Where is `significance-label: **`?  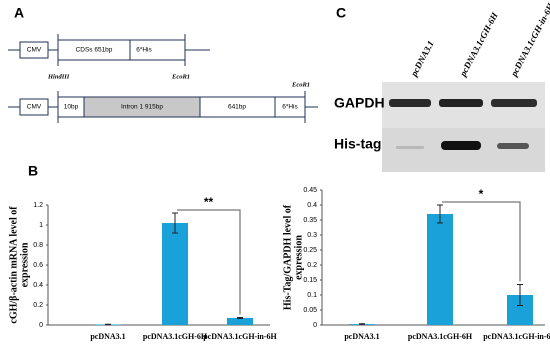 significance-label: ** is located at coordinates (209, 202).